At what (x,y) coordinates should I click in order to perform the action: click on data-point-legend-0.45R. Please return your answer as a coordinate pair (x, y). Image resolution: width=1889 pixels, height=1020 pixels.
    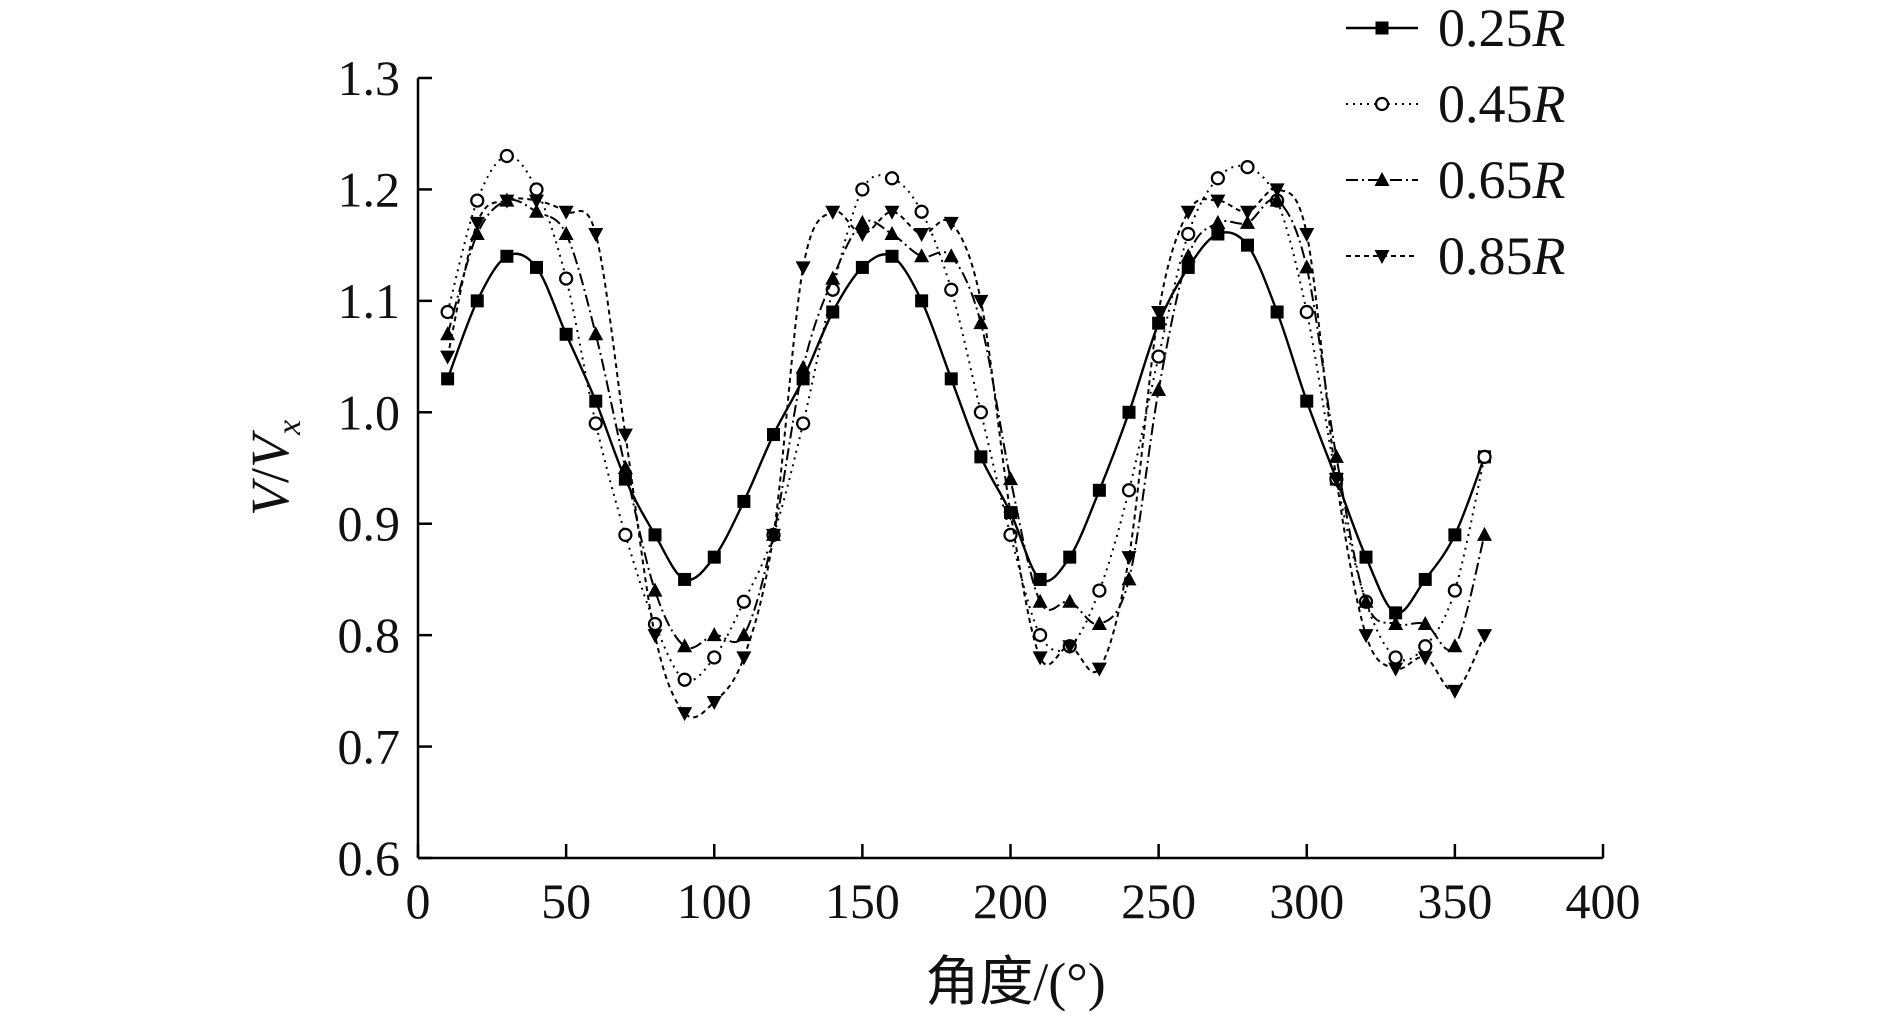
    Looking at the image, I should click on (1382, 104).